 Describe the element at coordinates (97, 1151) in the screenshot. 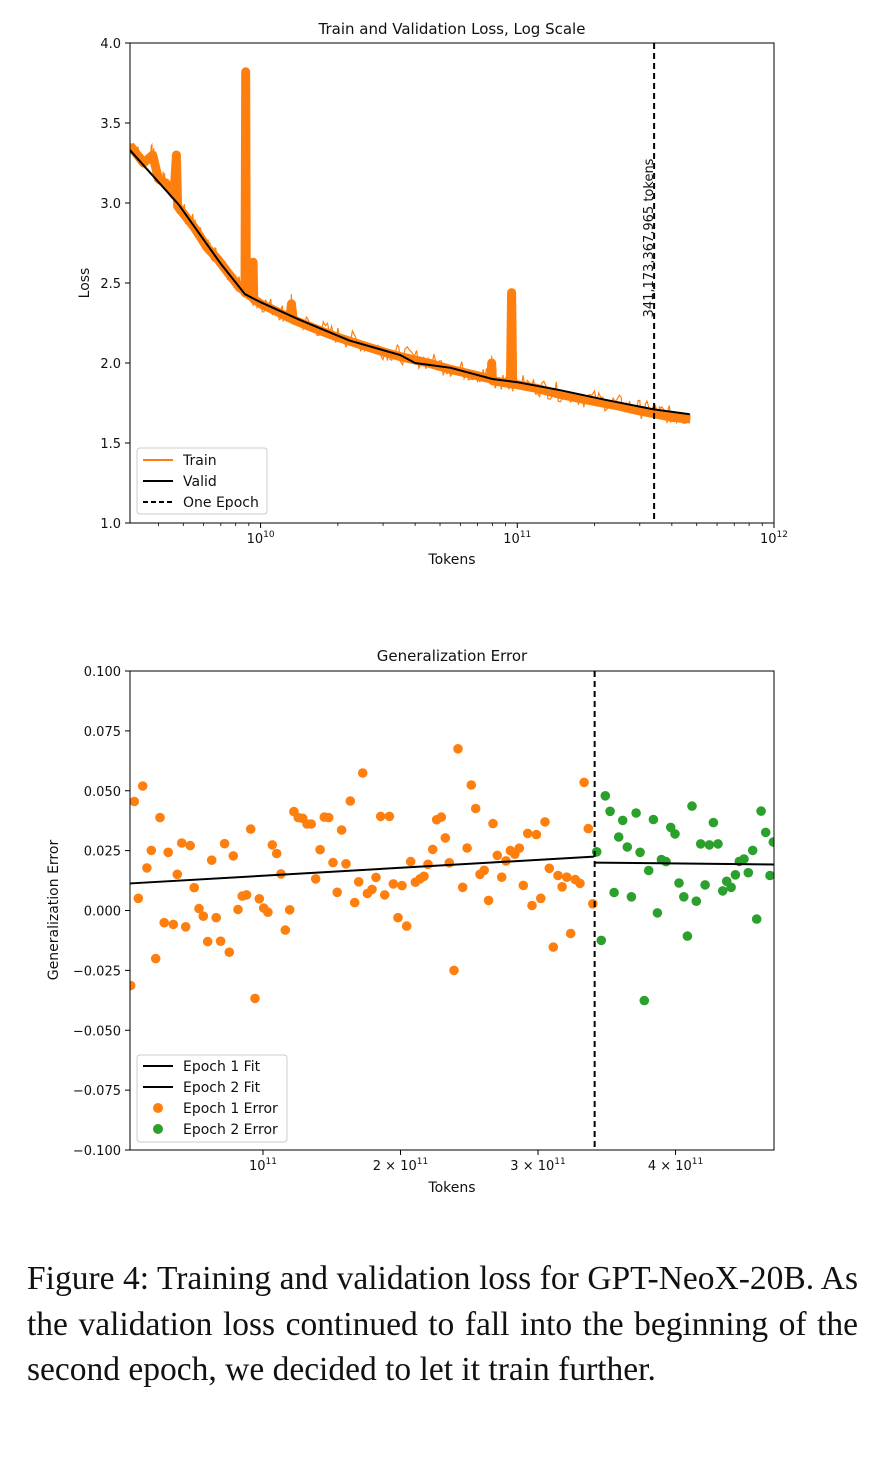

I see `y-tick-label: −0.100` at that location.